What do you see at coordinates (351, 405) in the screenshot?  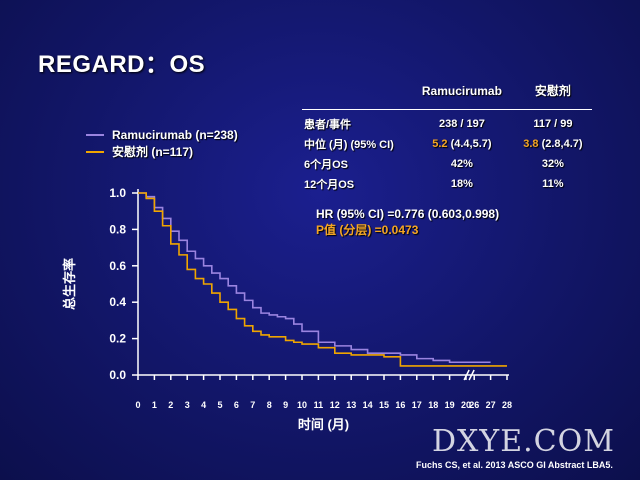 I see `x-tick-label: 13` at bounding box center [351, 405].